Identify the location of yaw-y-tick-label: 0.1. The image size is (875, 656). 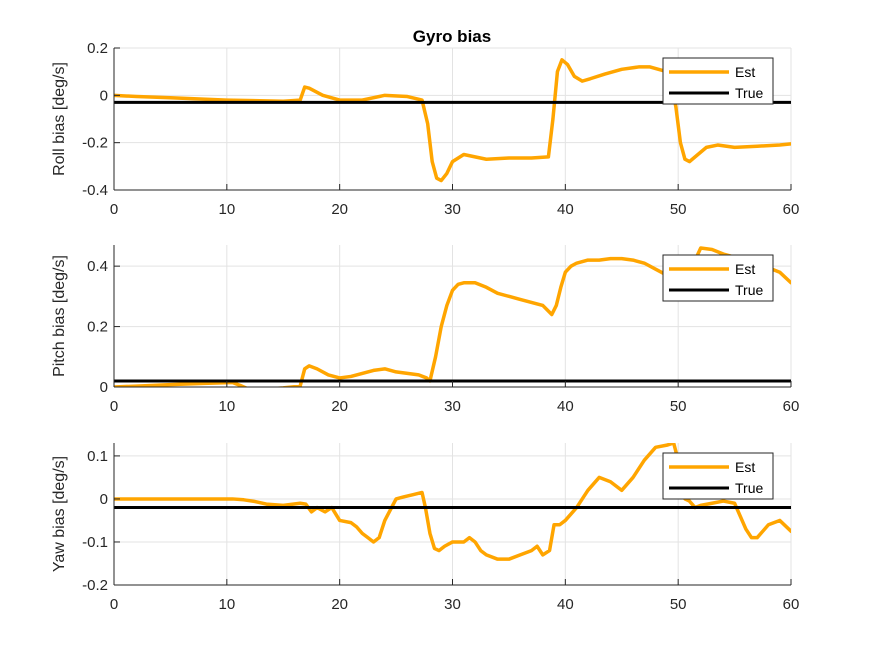
(97, 456).